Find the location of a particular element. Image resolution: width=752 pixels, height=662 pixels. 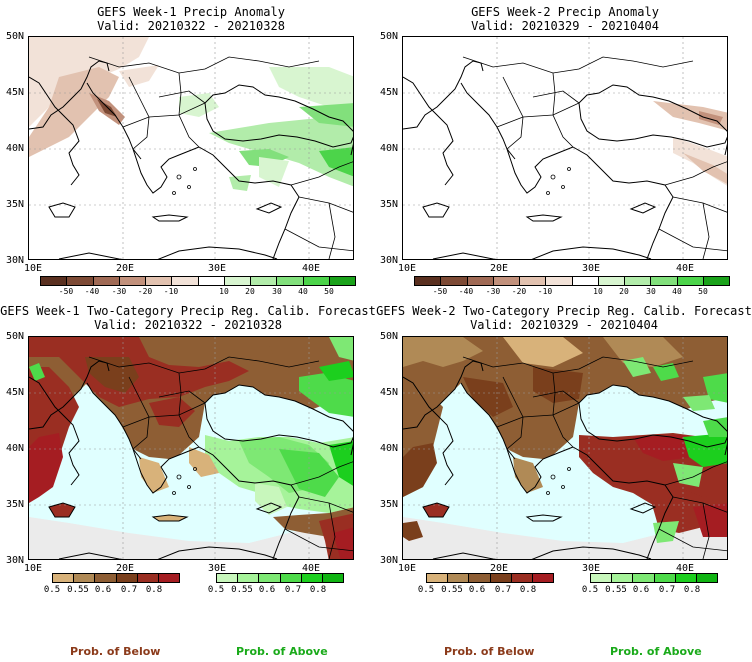

cbar-tick: 50 is located at coordinates (703, 291).